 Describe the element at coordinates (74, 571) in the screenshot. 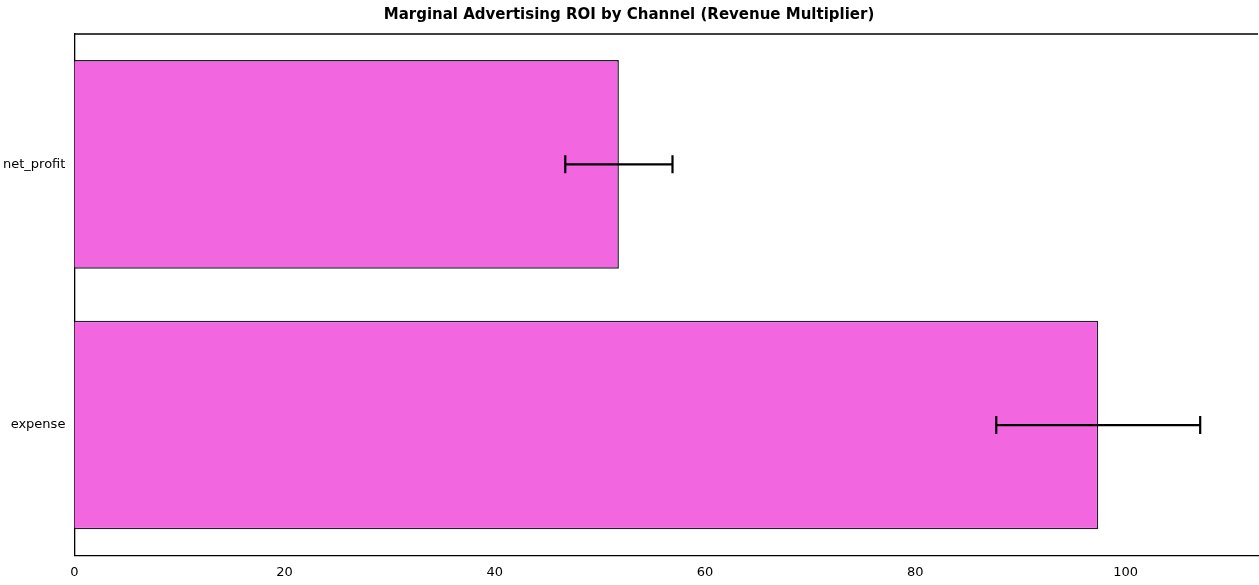

I see `x-tick-label: 0` at that location.